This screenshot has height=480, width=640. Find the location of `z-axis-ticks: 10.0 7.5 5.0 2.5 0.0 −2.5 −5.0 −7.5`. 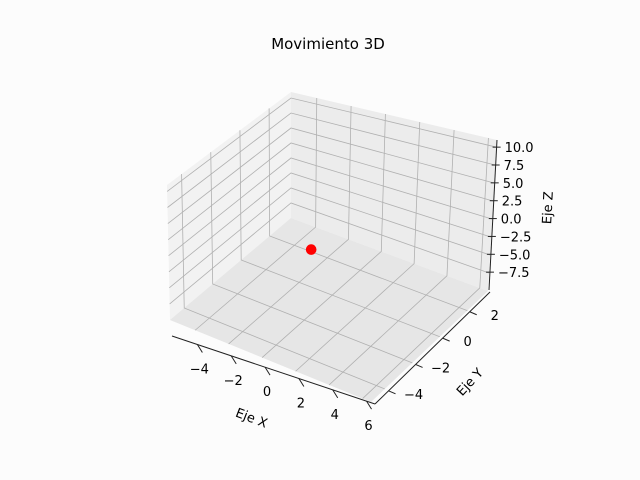

z-axis-ticks: 10.0 7.5 5.0 2.5 0.0 −2.5 −5.0 −7.5 is located at coordinates (509, 211).